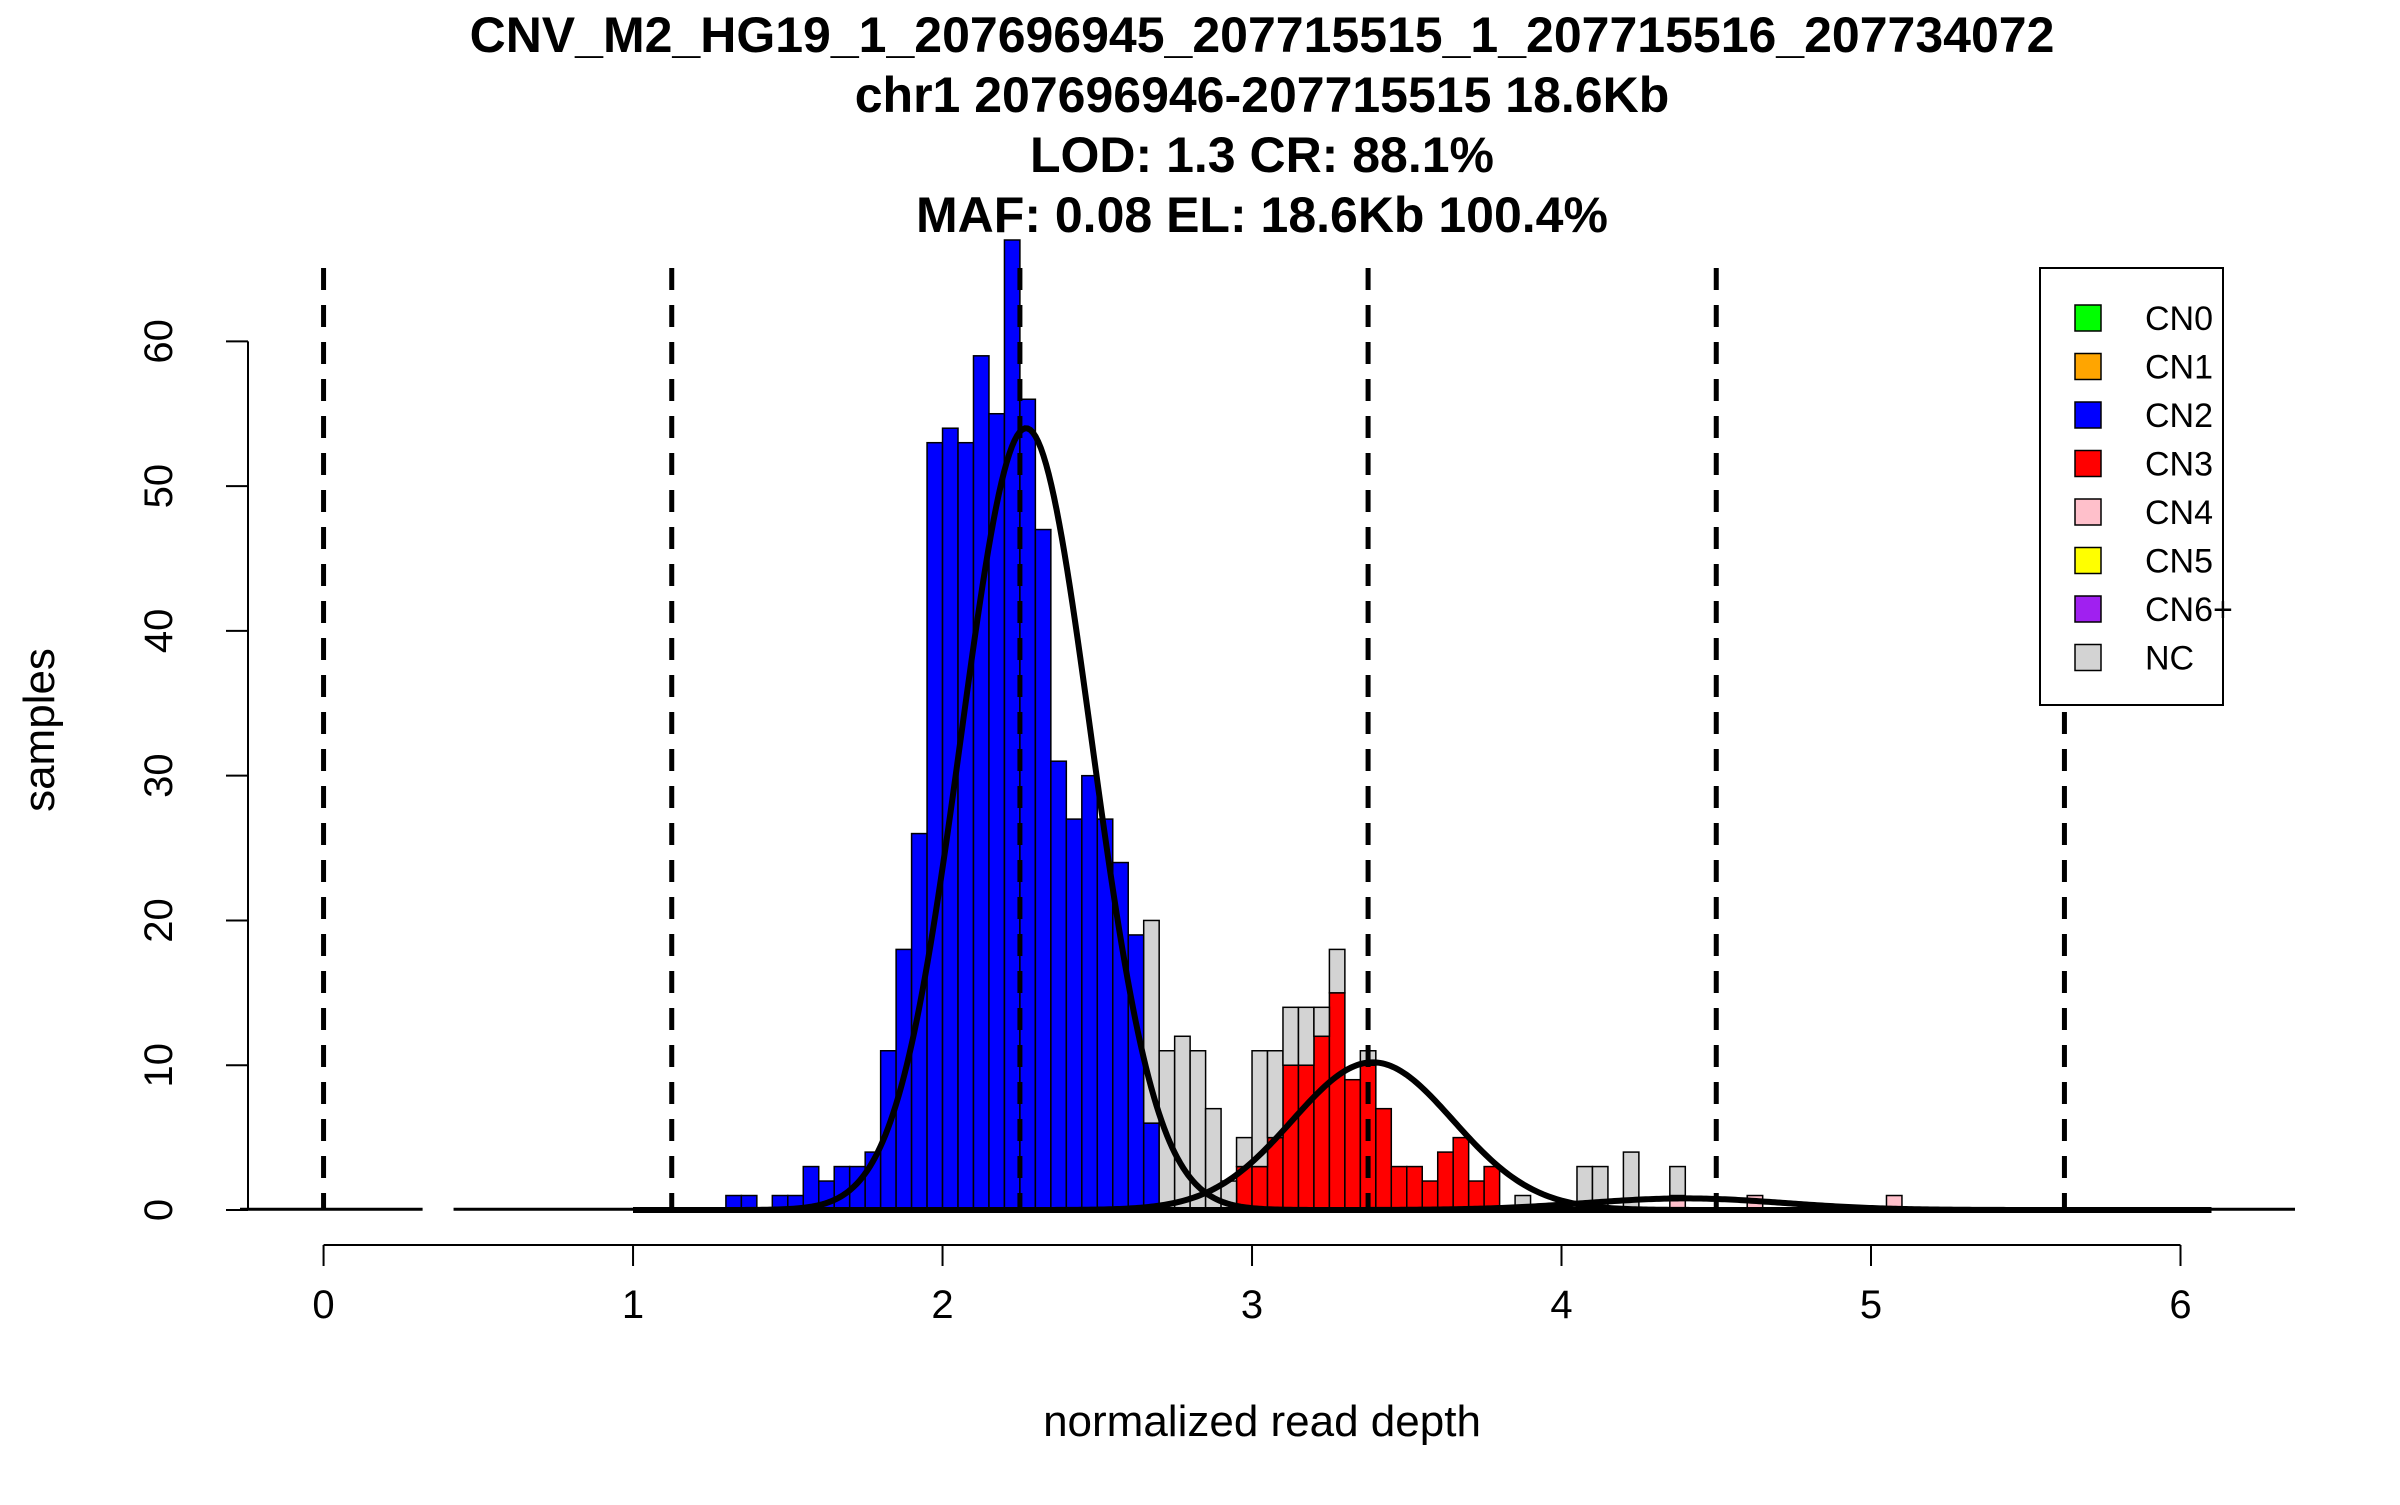 This screenshot has width=2400, height=1505. What do you see at coordinates (2131, 486) in the screenshot?
I see `legend-box` at bounding box center [2131, 486].